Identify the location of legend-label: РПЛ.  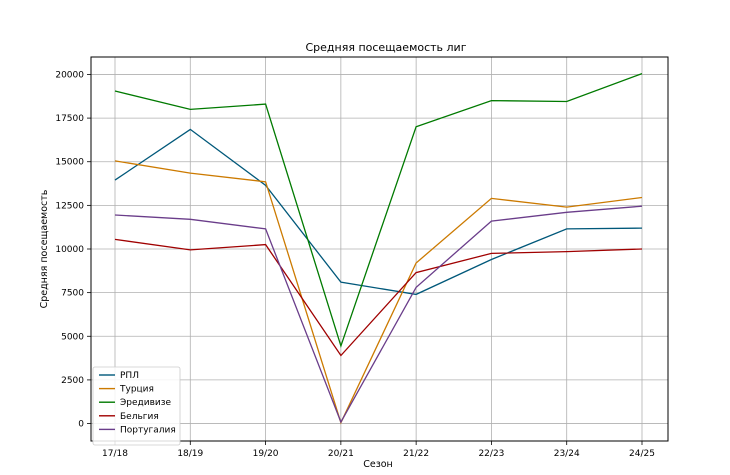
(129, 376).